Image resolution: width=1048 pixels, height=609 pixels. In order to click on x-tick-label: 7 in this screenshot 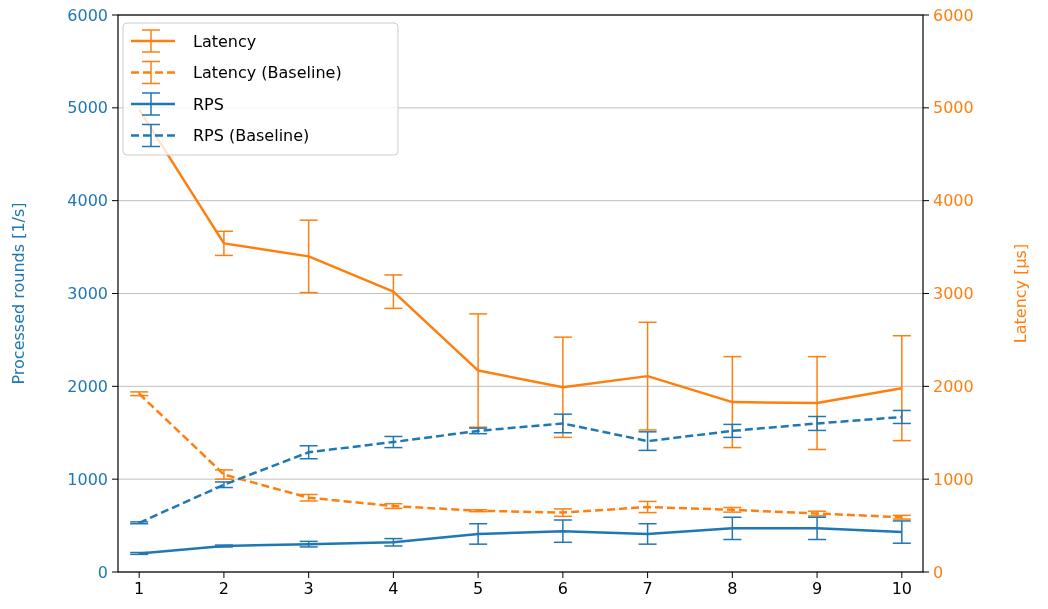, I will do `click(647, 588)`.